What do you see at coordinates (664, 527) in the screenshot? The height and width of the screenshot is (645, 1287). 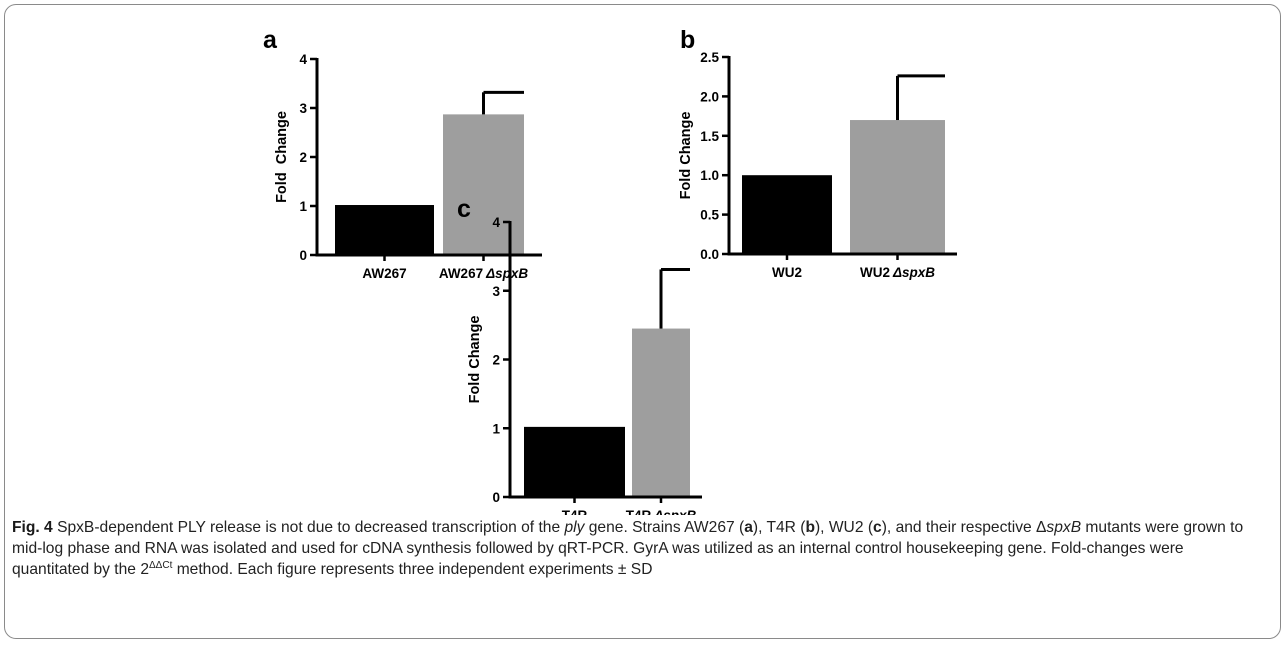 I see `caption-text-2: gene. Strains AW267 (` at bounding box center [664, 527].